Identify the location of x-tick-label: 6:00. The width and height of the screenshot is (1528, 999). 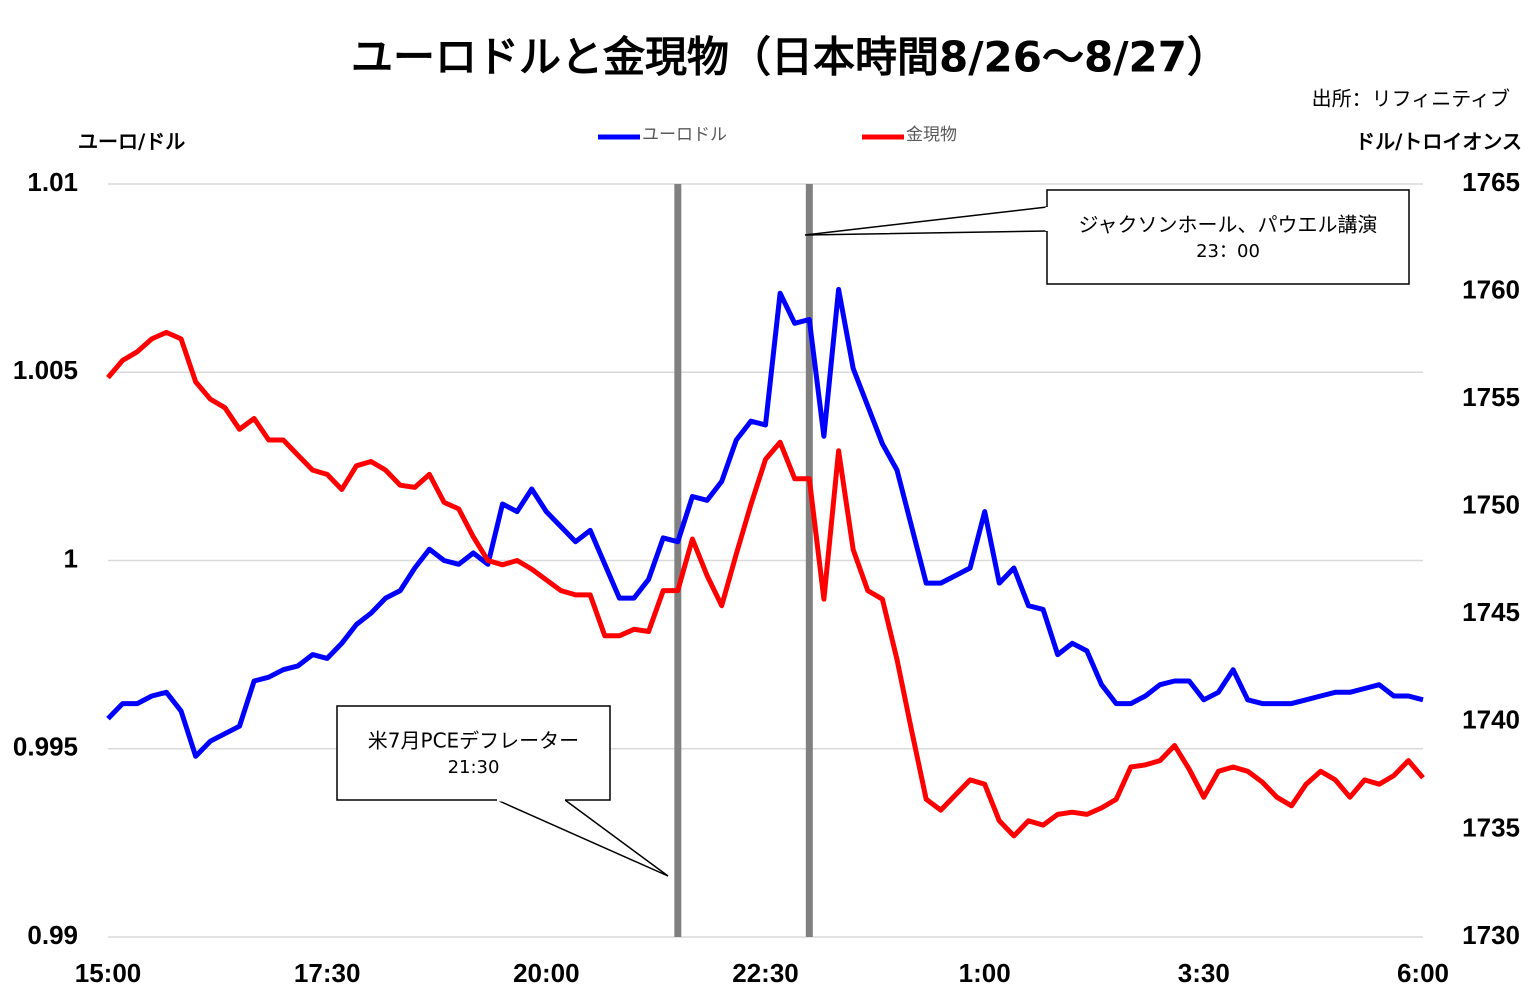
(1423, 973).